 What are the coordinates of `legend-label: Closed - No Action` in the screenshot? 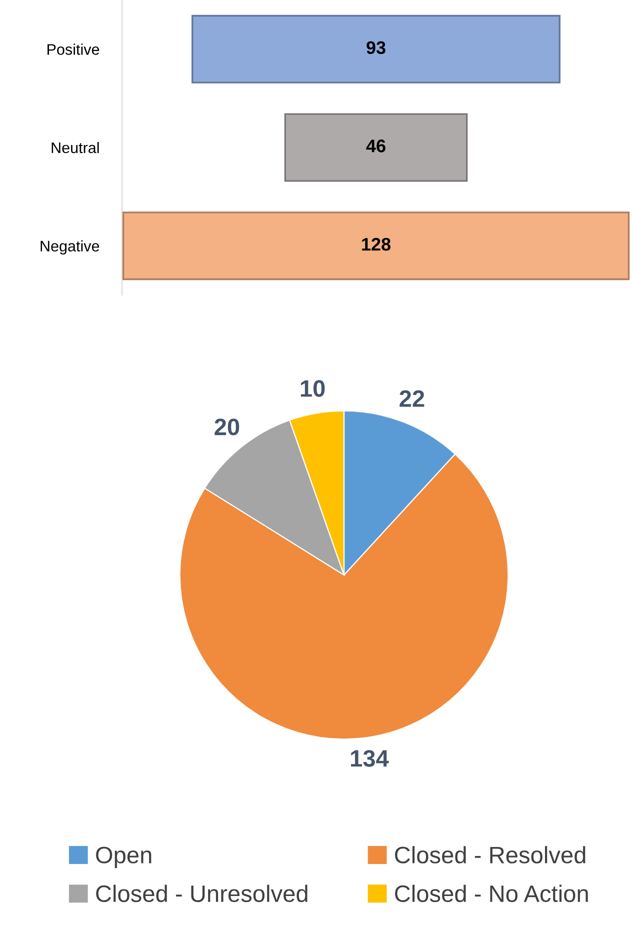 It's located at (491, 893).